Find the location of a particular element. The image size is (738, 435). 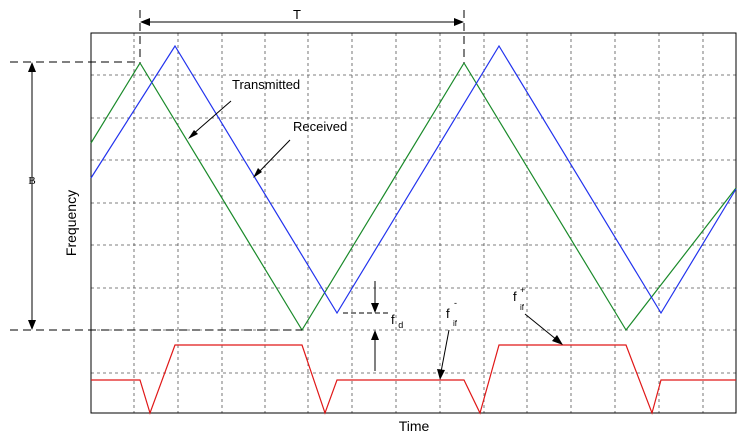

received-pointer is located at coordinates (272, 158).